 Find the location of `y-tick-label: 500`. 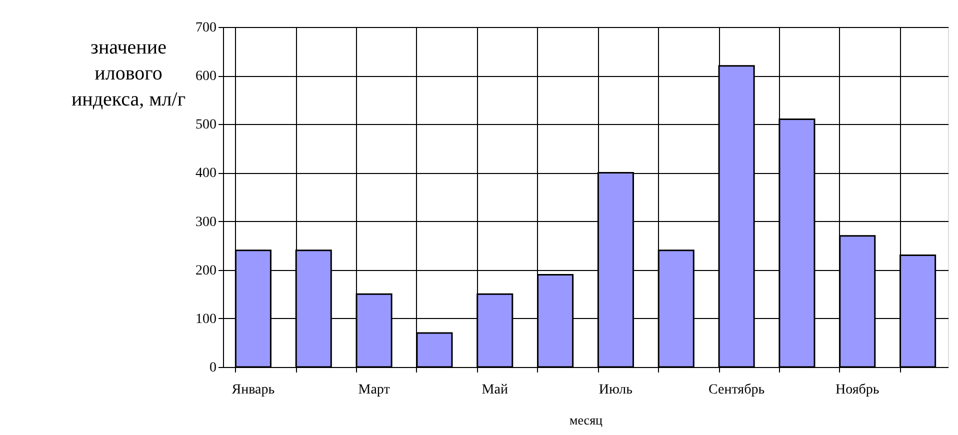

y-tick-label: 500 is located at coordinates (206, 125).